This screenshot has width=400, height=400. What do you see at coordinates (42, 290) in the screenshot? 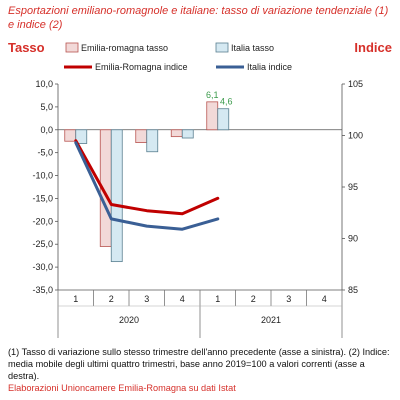
I see `left-tick-label: -35,0` at bounding box center [42, 290].